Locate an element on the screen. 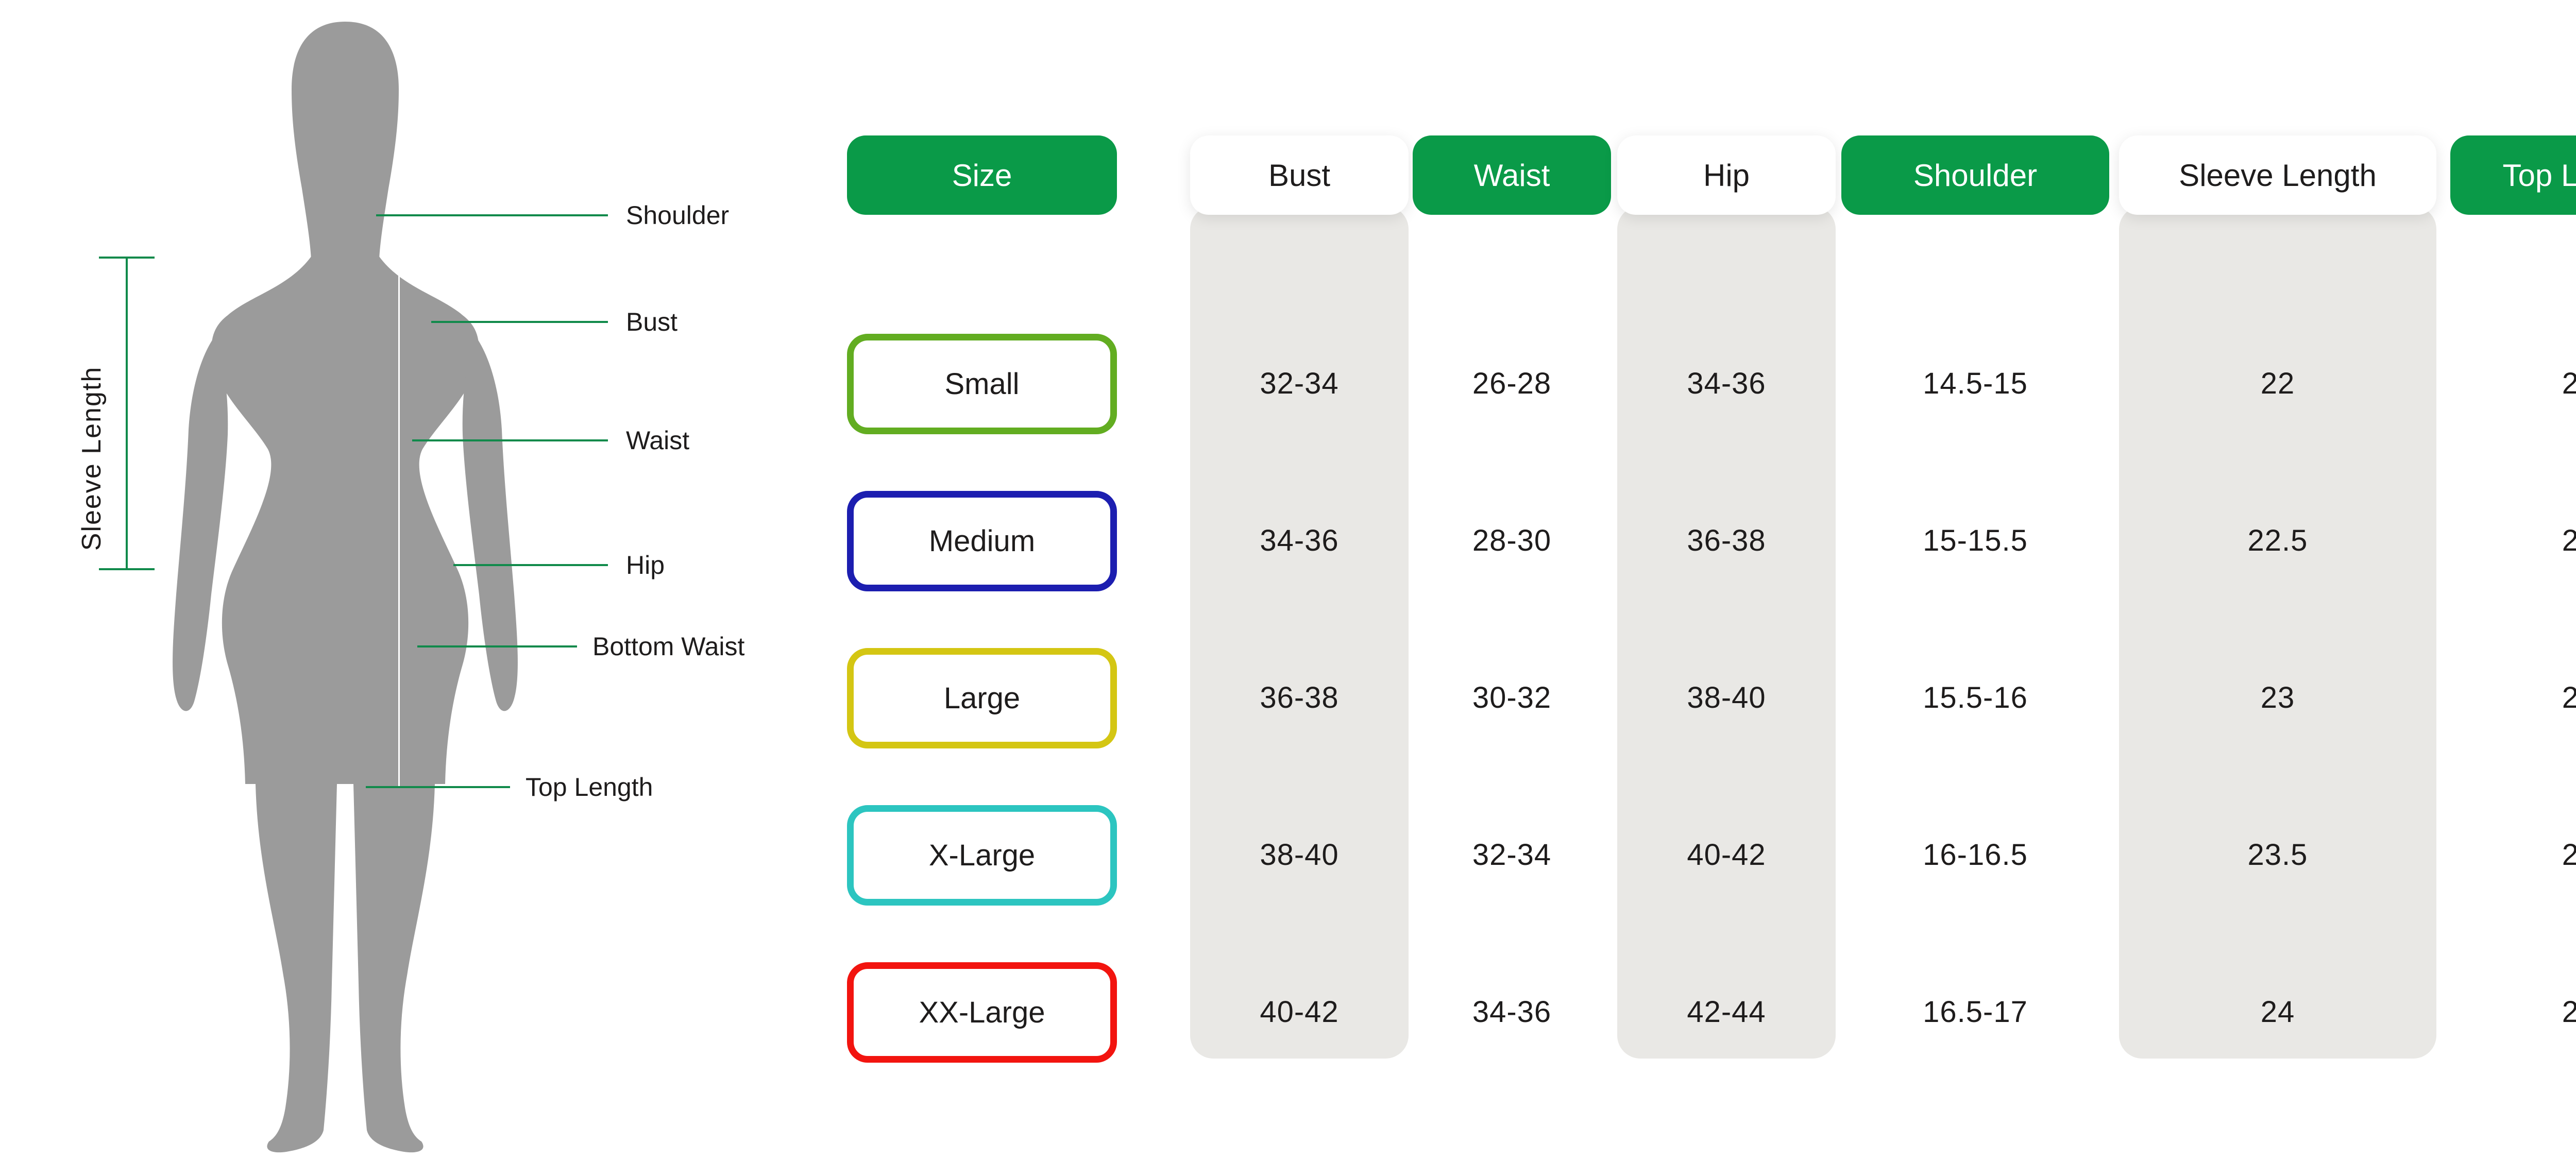 This screenshot has height=1159, width=2576. size-button-x-large-label: X-Large is located at coordinates (982, 855).